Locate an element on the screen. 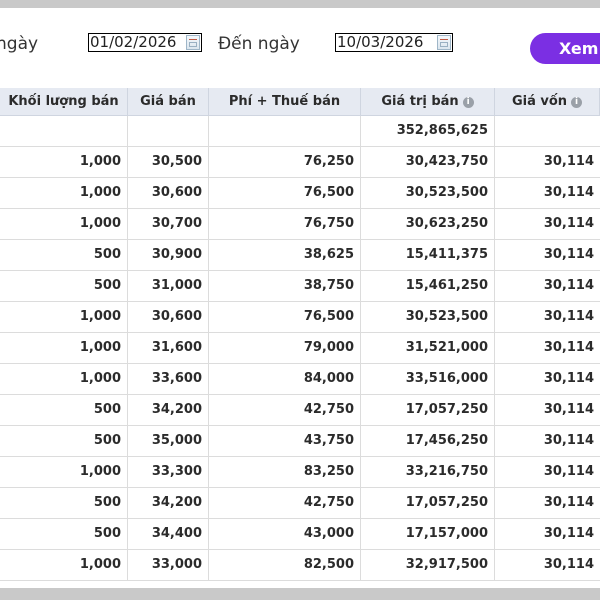 The width and height of the screenshot is (600, 600). table-cell: 31,000 is located at coordinates (168, 286).